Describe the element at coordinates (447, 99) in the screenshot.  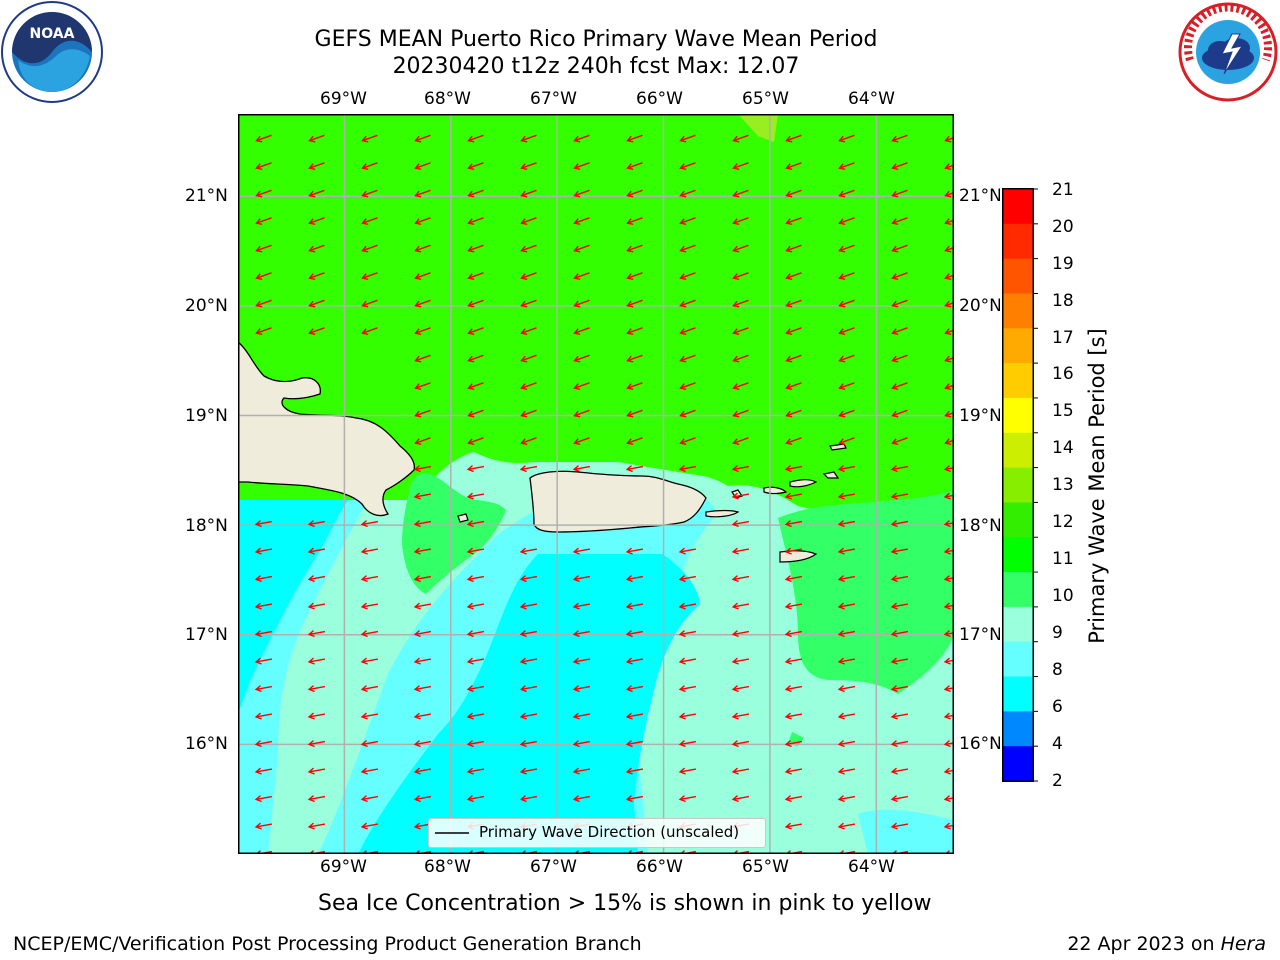
I see `lon-label-top-2: 68°W` at that location.